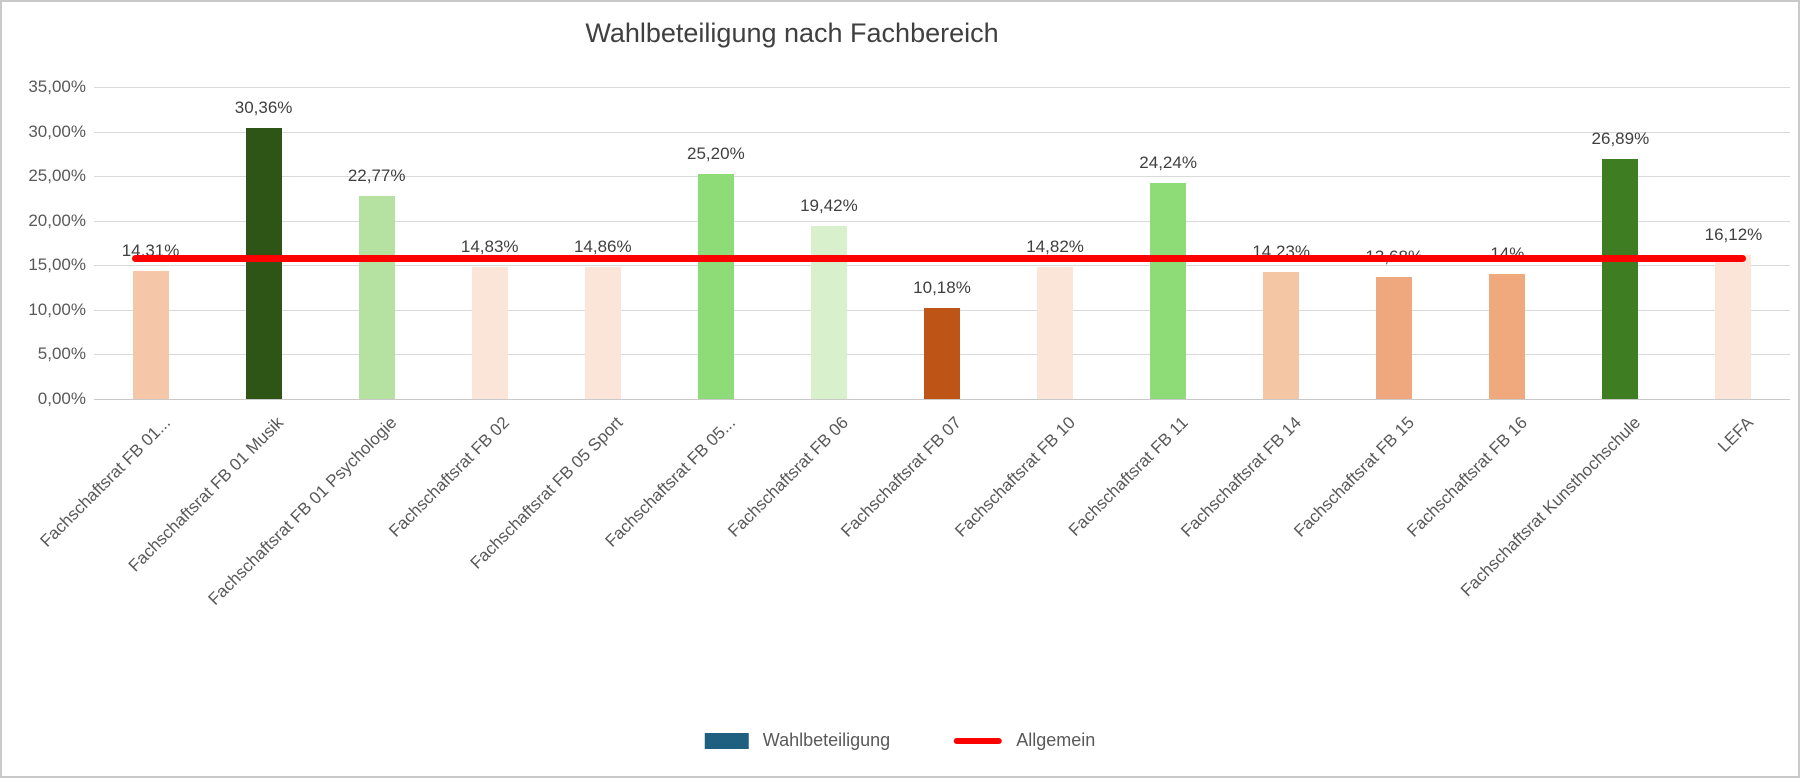  I want to click on y-axis-tick-label: 30,00%, so click(57, 131).